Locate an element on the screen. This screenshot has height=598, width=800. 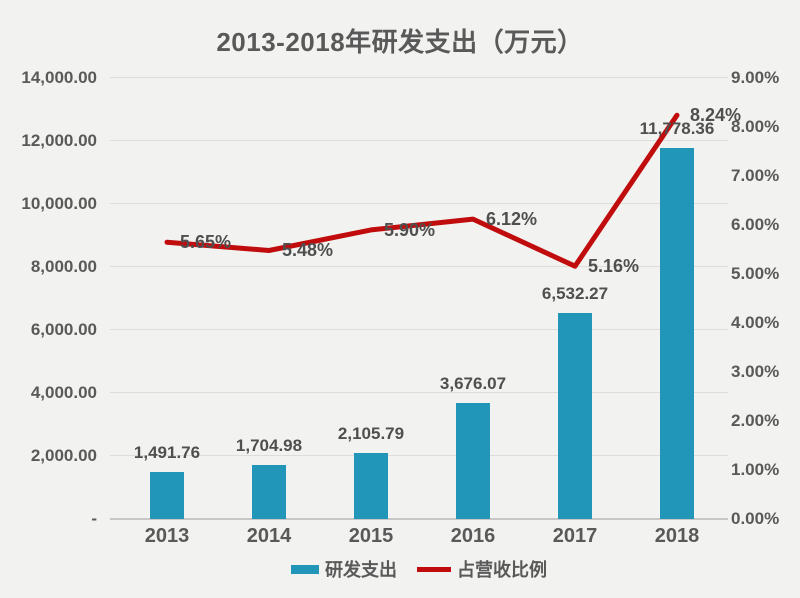
line-point-label: 5.16% is located at coordinates (614, 266).